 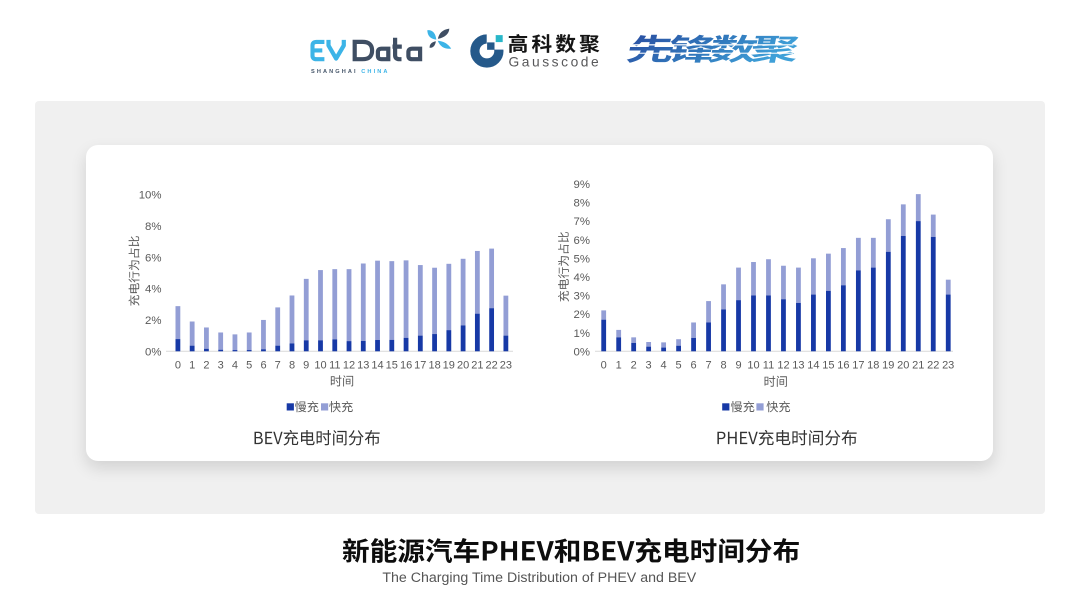 What do you see at coordinates (350, 72) in the screenshot?
I see `svg-text: SHANGHAI CHINA` at bounding box center [350, 72].